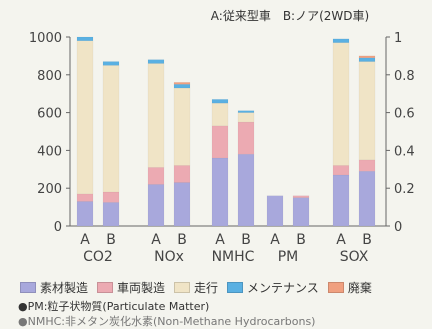 This screenshot has width=432, height=329. What do you see at coordinates (167, 321) in the screenshot?
I see `note-nmhc: ●NMHC:非メタン炭化水素(Non-Methane Hydrocarbons)` at bounding box center [167, 321].